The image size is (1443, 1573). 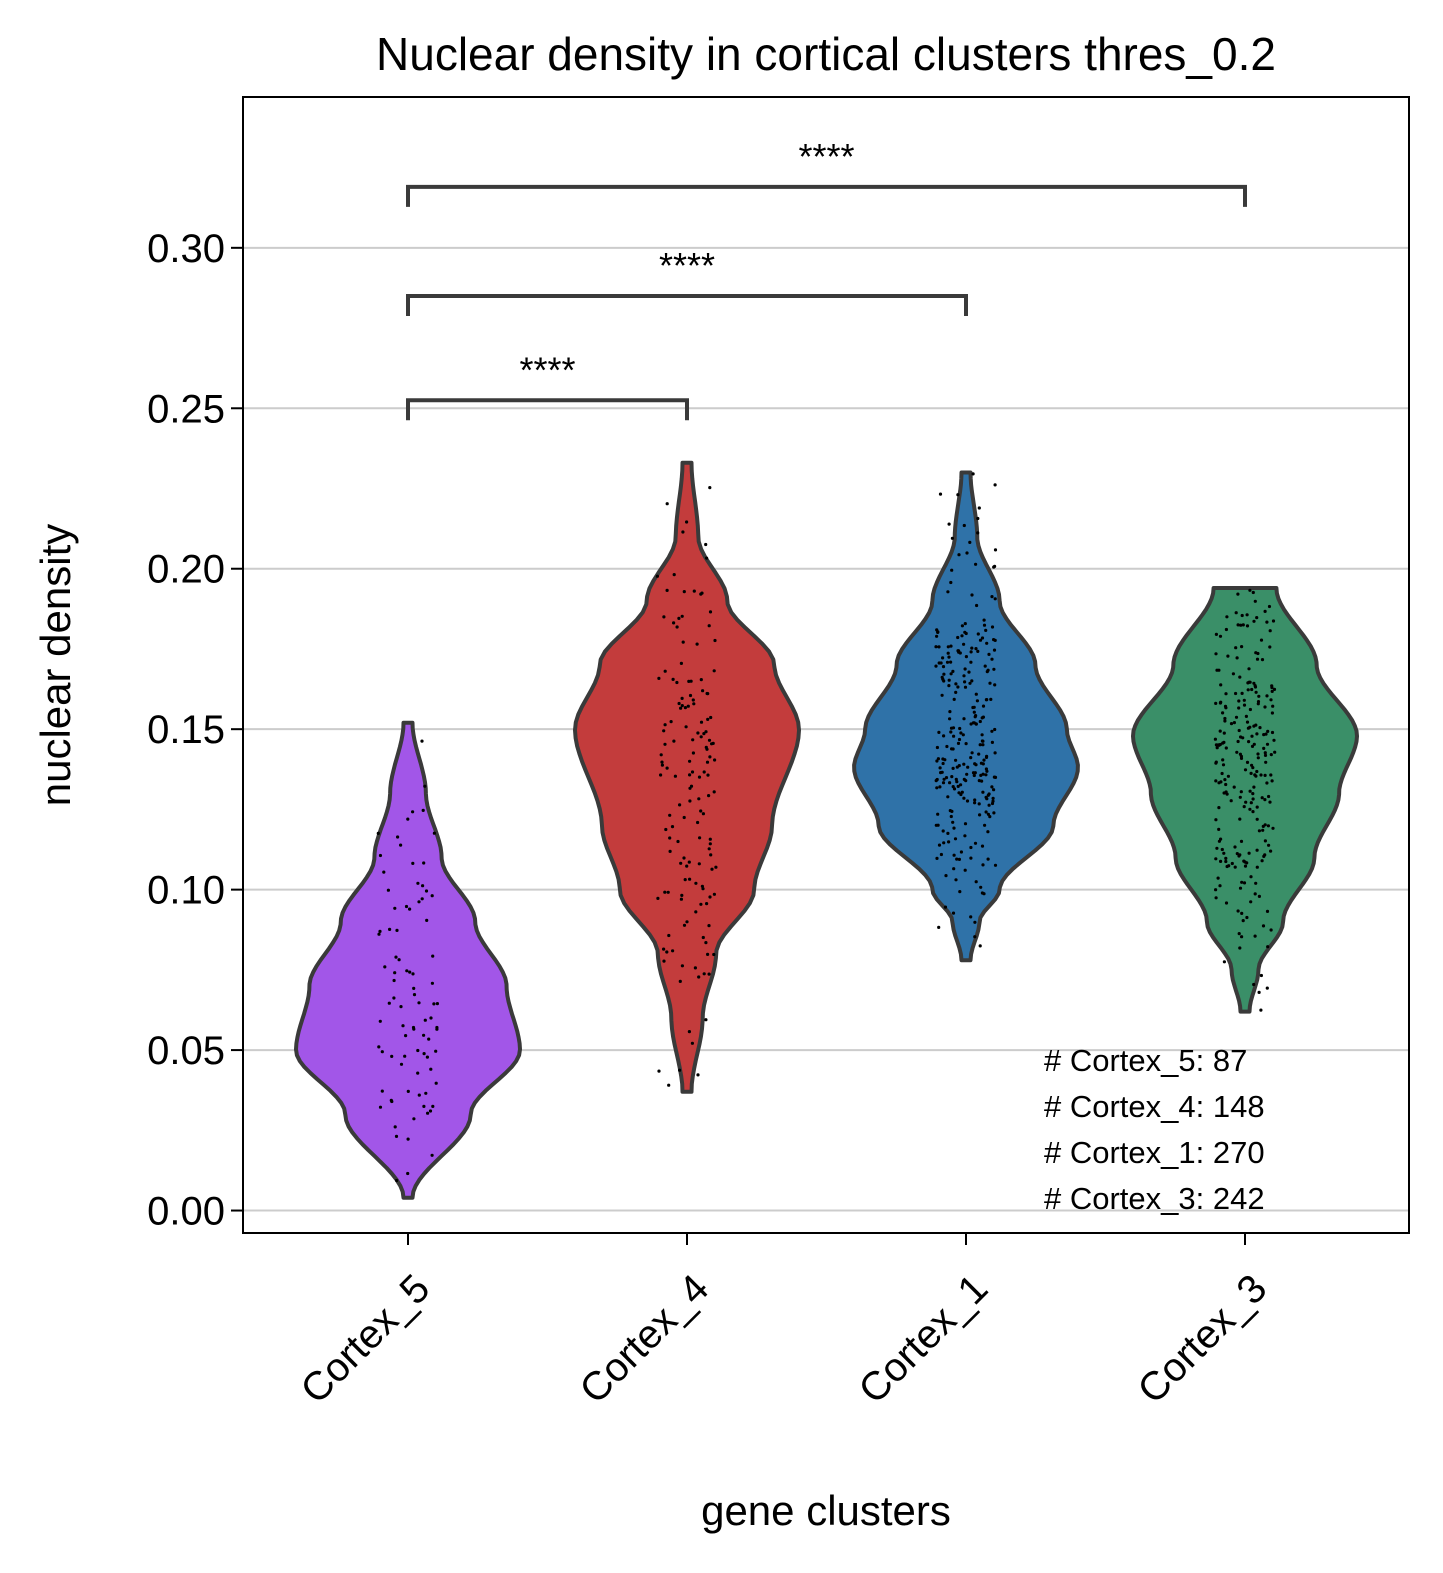 I want to click on y-tick-label: 0.20, so click(x=186, y=570).